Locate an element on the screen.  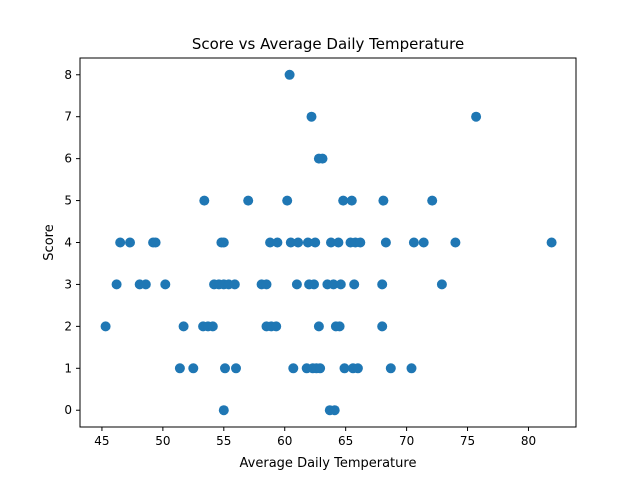
y-tick-label: 1 is located at coordinates (68, 368).